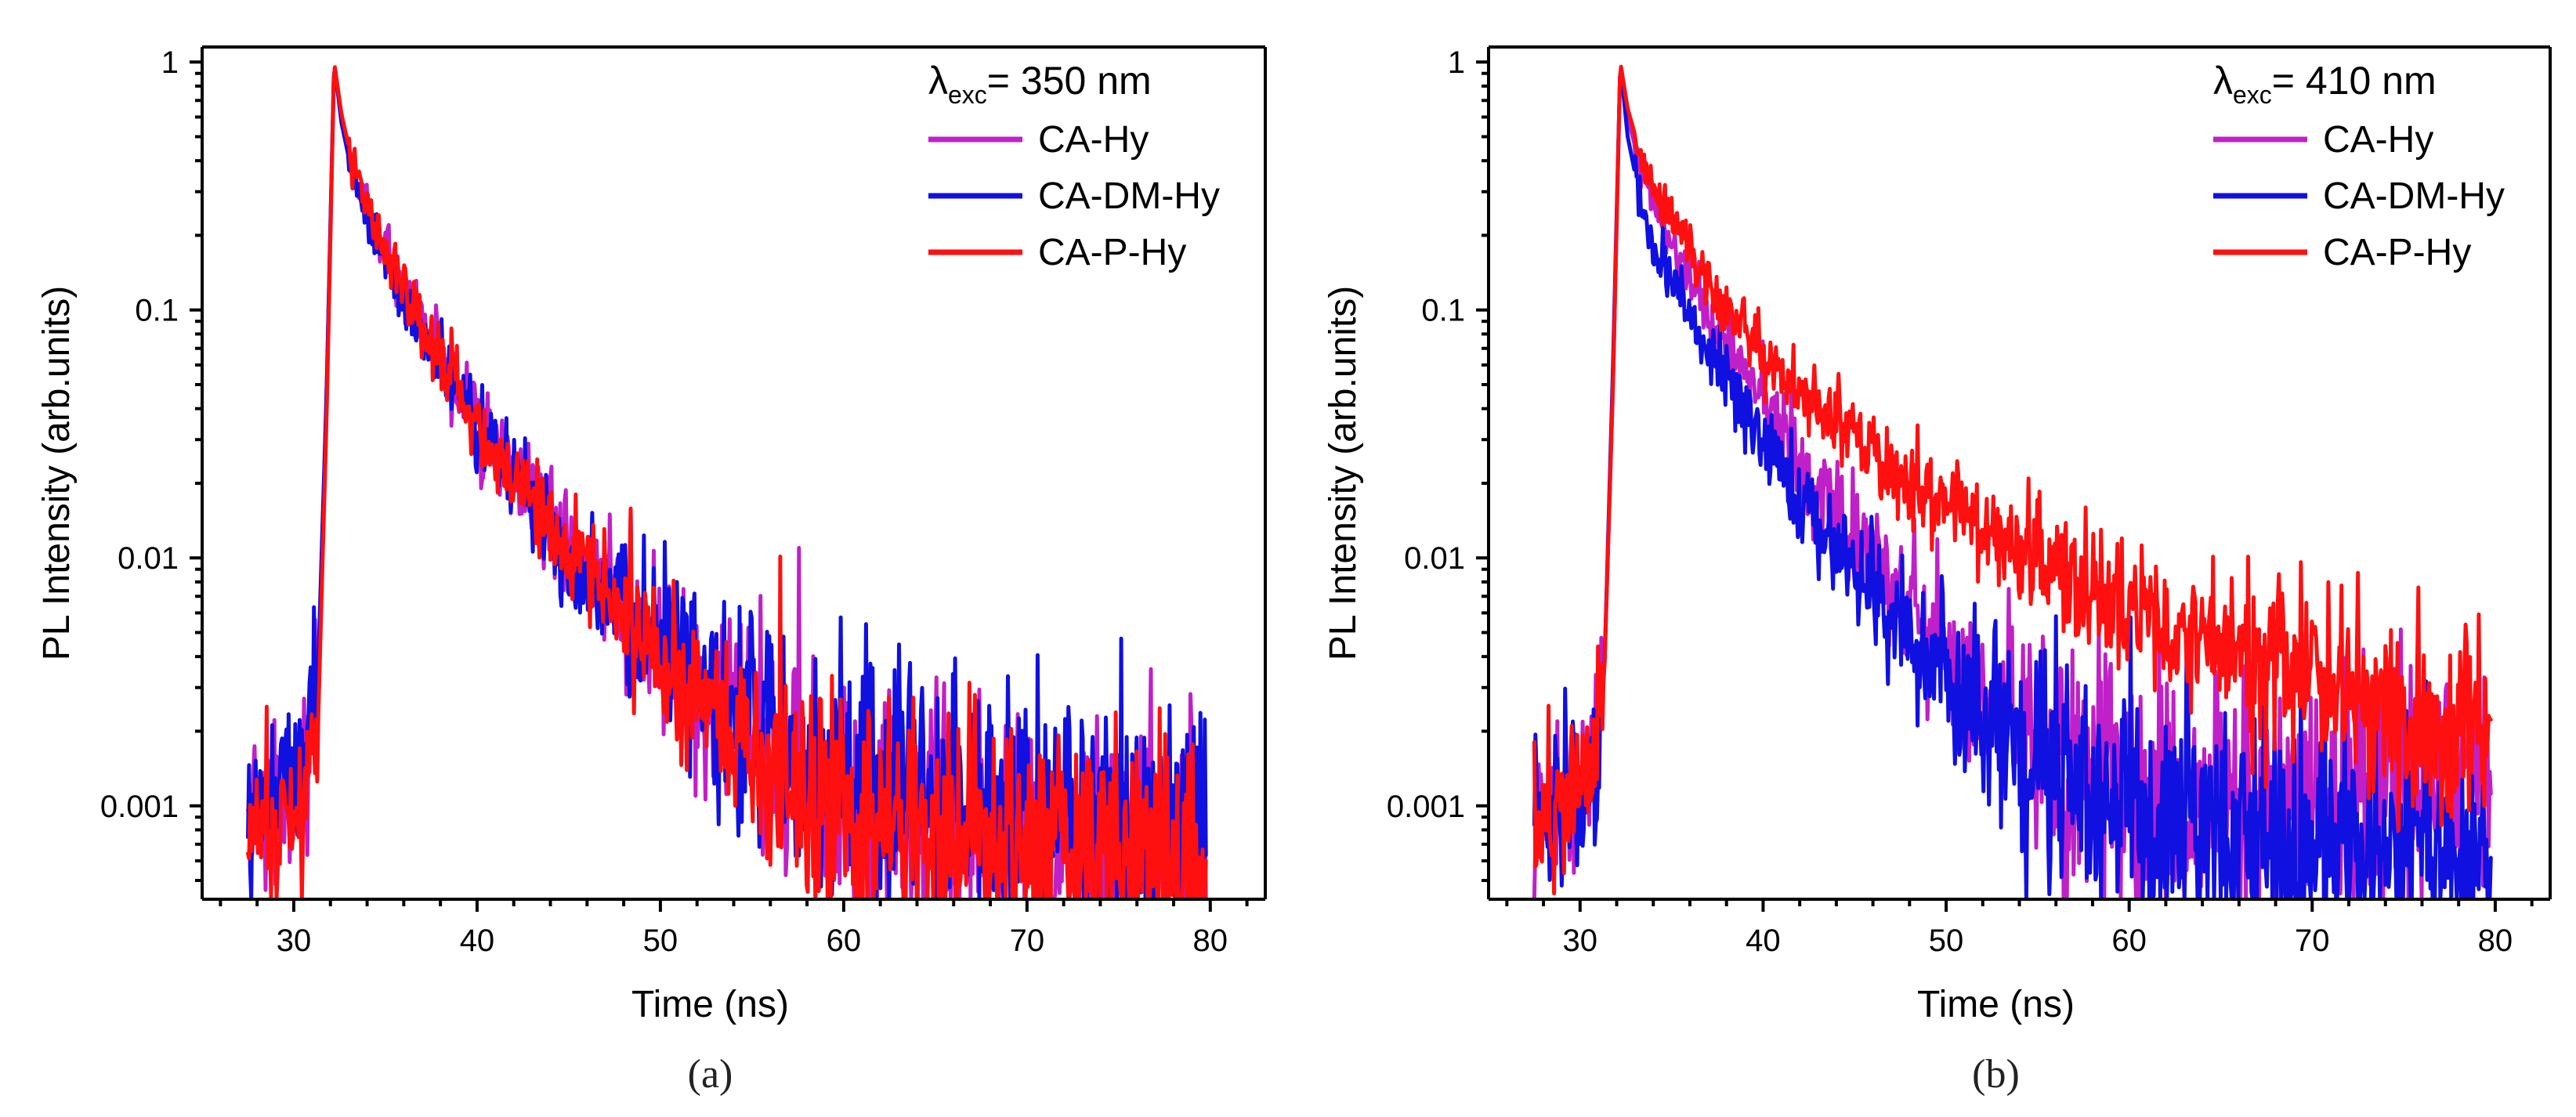 The width and height of the screenshot is (2576, 1117). I want to click on legend: λexc= 410 nm CA-Hy CA-DM-Hy CA-P-Hy, so click(2359, 166).